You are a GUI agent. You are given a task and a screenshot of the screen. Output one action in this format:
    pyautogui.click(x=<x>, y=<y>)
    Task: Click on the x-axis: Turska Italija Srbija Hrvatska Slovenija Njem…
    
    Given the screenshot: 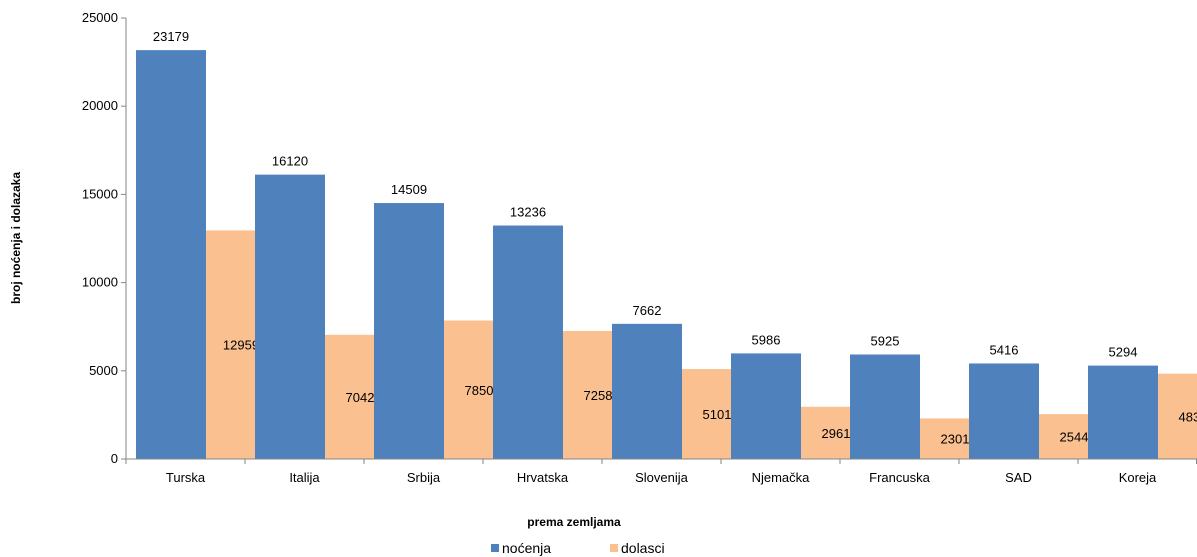 What is the action you would take?
    pyautogui.click(x=661, y=471)
    